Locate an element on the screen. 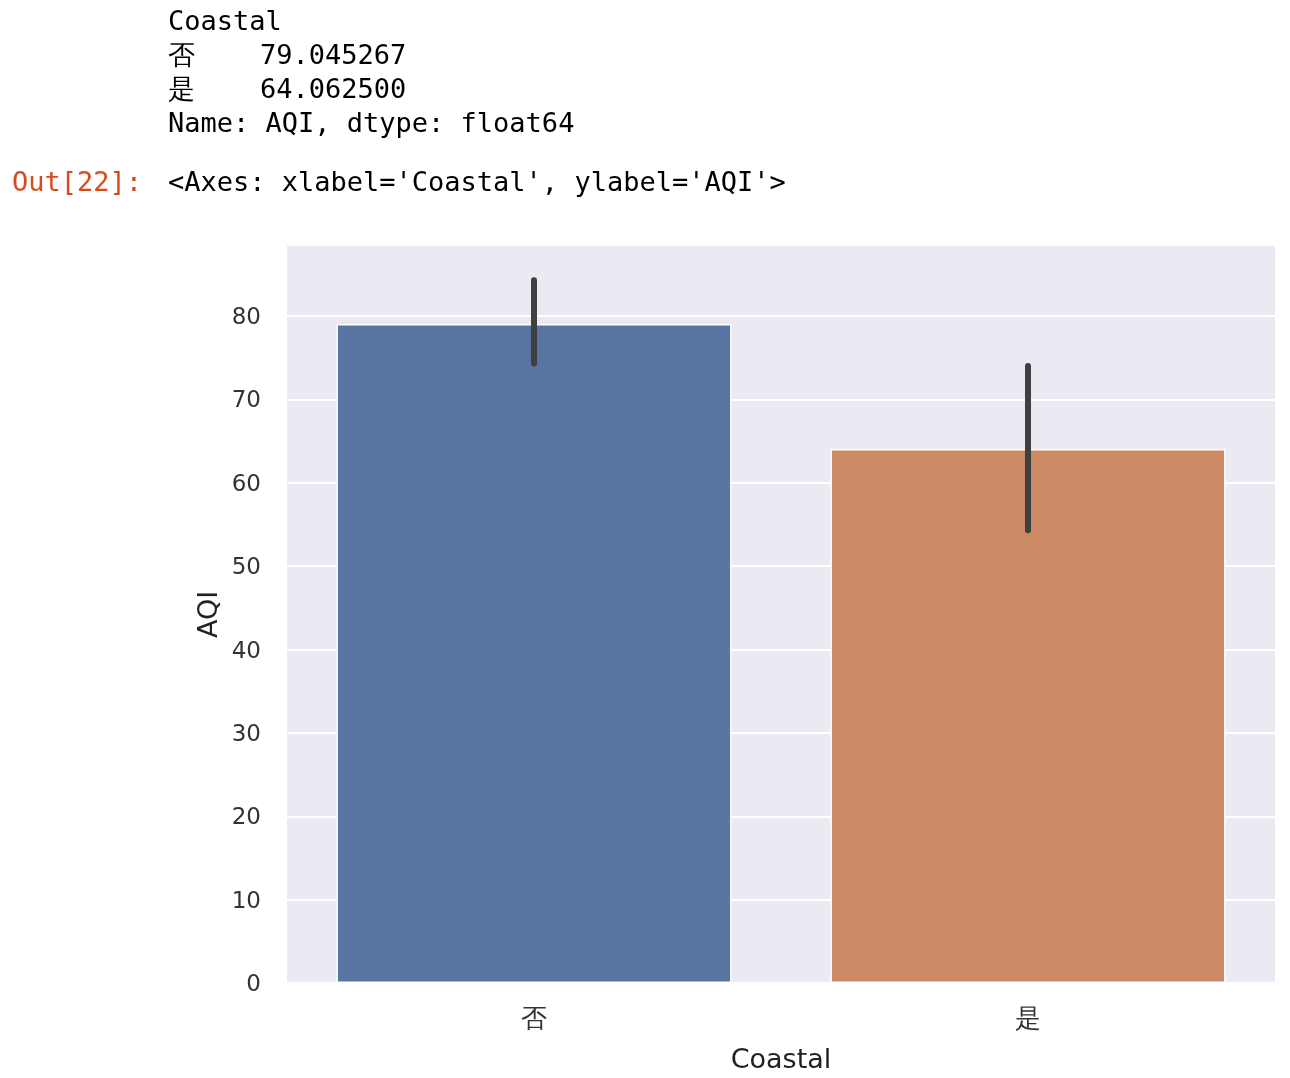 The width and height of the screenshot is (1290, 1078). y-tick-label: 80 is located at coordinates (246, 316).